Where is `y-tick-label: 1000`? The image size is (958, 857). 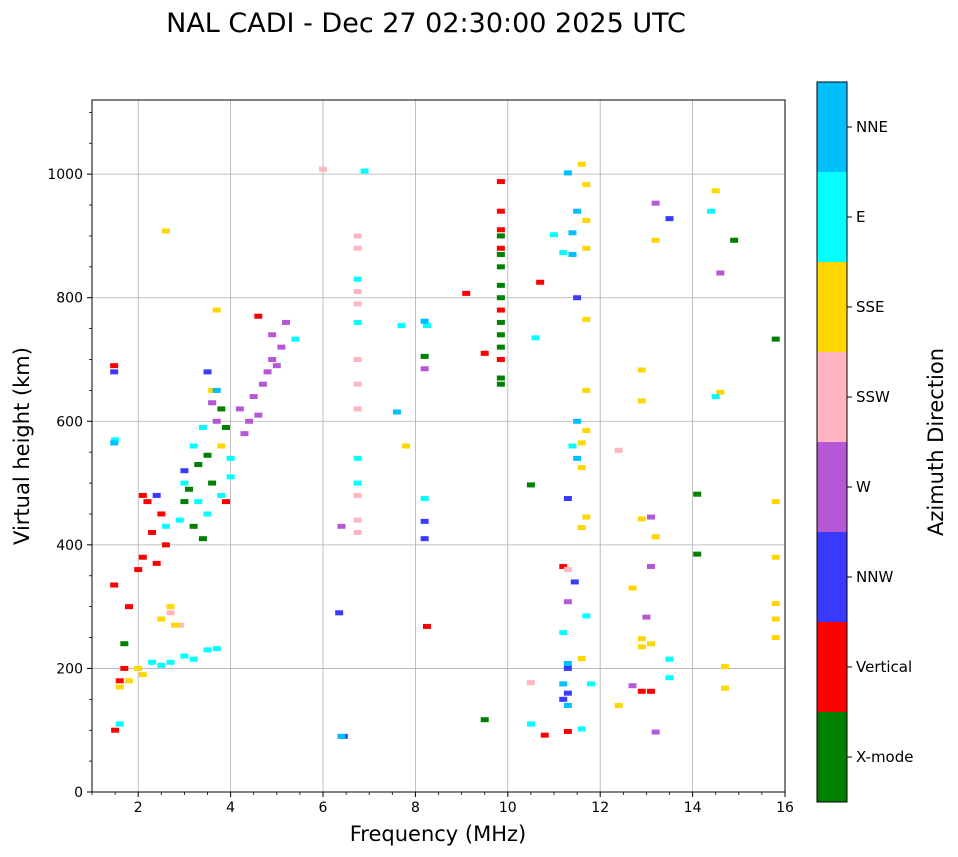 y-tick-label: 1000 is located at coordinates (65, 175).